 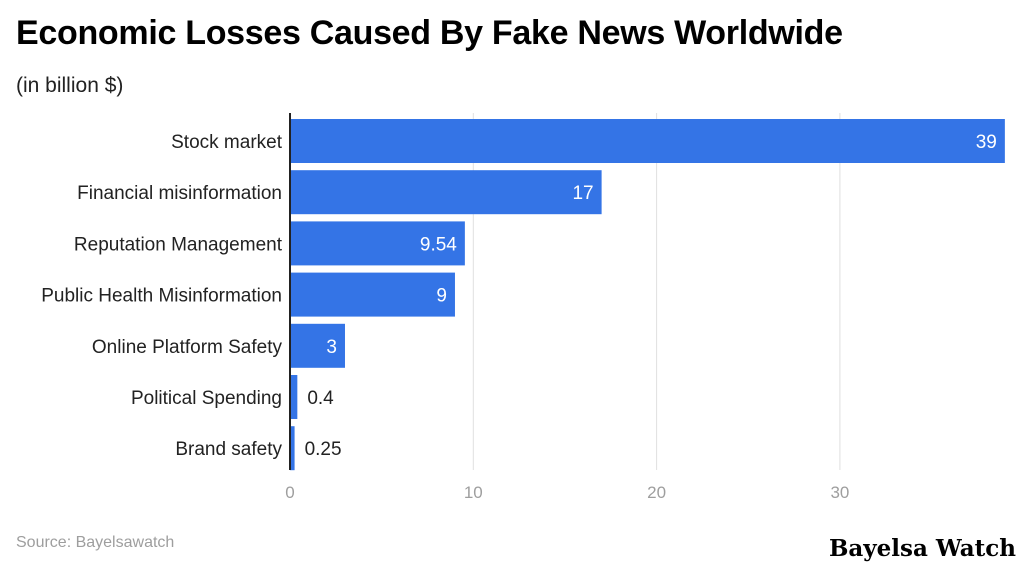 I want to click on category-label: Reputation Management, so click(x=178, y=244).